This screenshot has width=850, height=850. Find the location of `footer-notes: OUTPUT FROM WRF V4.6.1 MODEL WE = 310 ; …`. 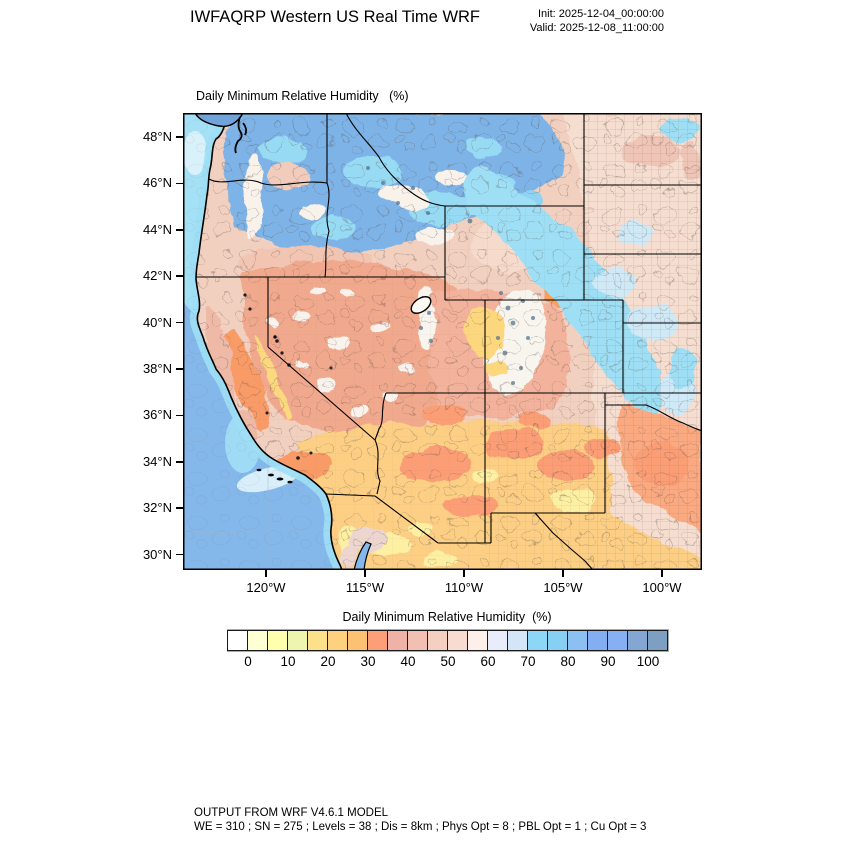

footer-notes: OUTPUT FROM WRF V4.6.1 MODEL WE = 310 ; … is located at coordinates (420, 820).